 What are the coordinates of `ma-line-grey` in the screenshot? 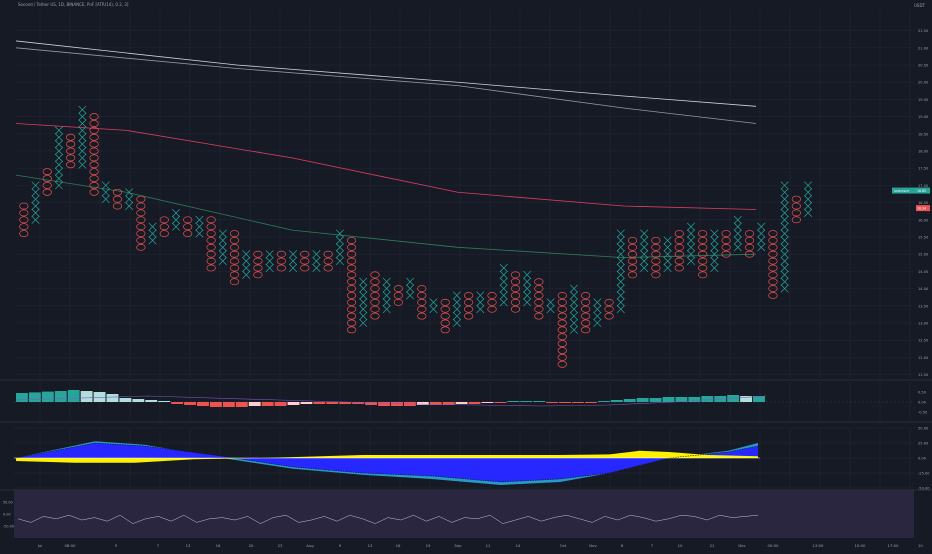 It's located at (386, 85).